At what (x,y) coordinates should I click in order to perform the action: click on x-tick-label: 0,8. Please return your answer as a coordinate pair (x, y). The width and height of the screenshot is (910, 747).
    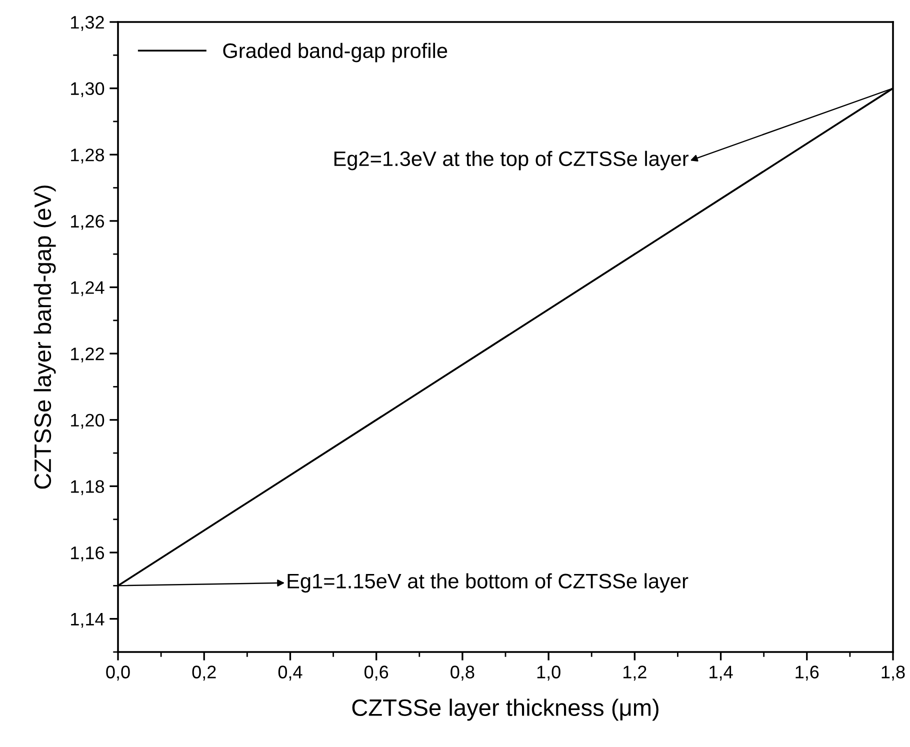
    Looking at the image, I should click on (462, 673).